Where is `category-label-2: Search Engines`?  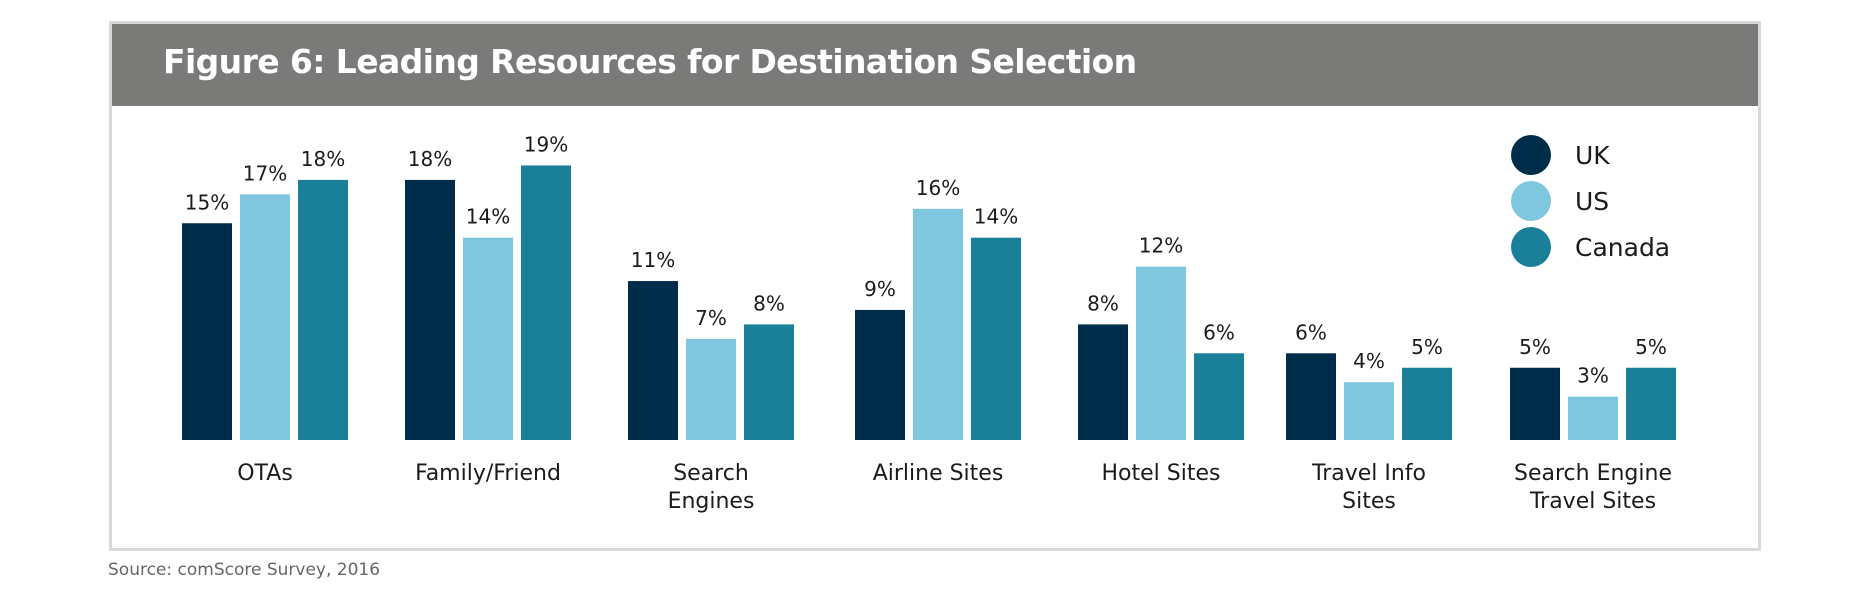
category-label-2: Search Engines is located at coordinates (711, 487).